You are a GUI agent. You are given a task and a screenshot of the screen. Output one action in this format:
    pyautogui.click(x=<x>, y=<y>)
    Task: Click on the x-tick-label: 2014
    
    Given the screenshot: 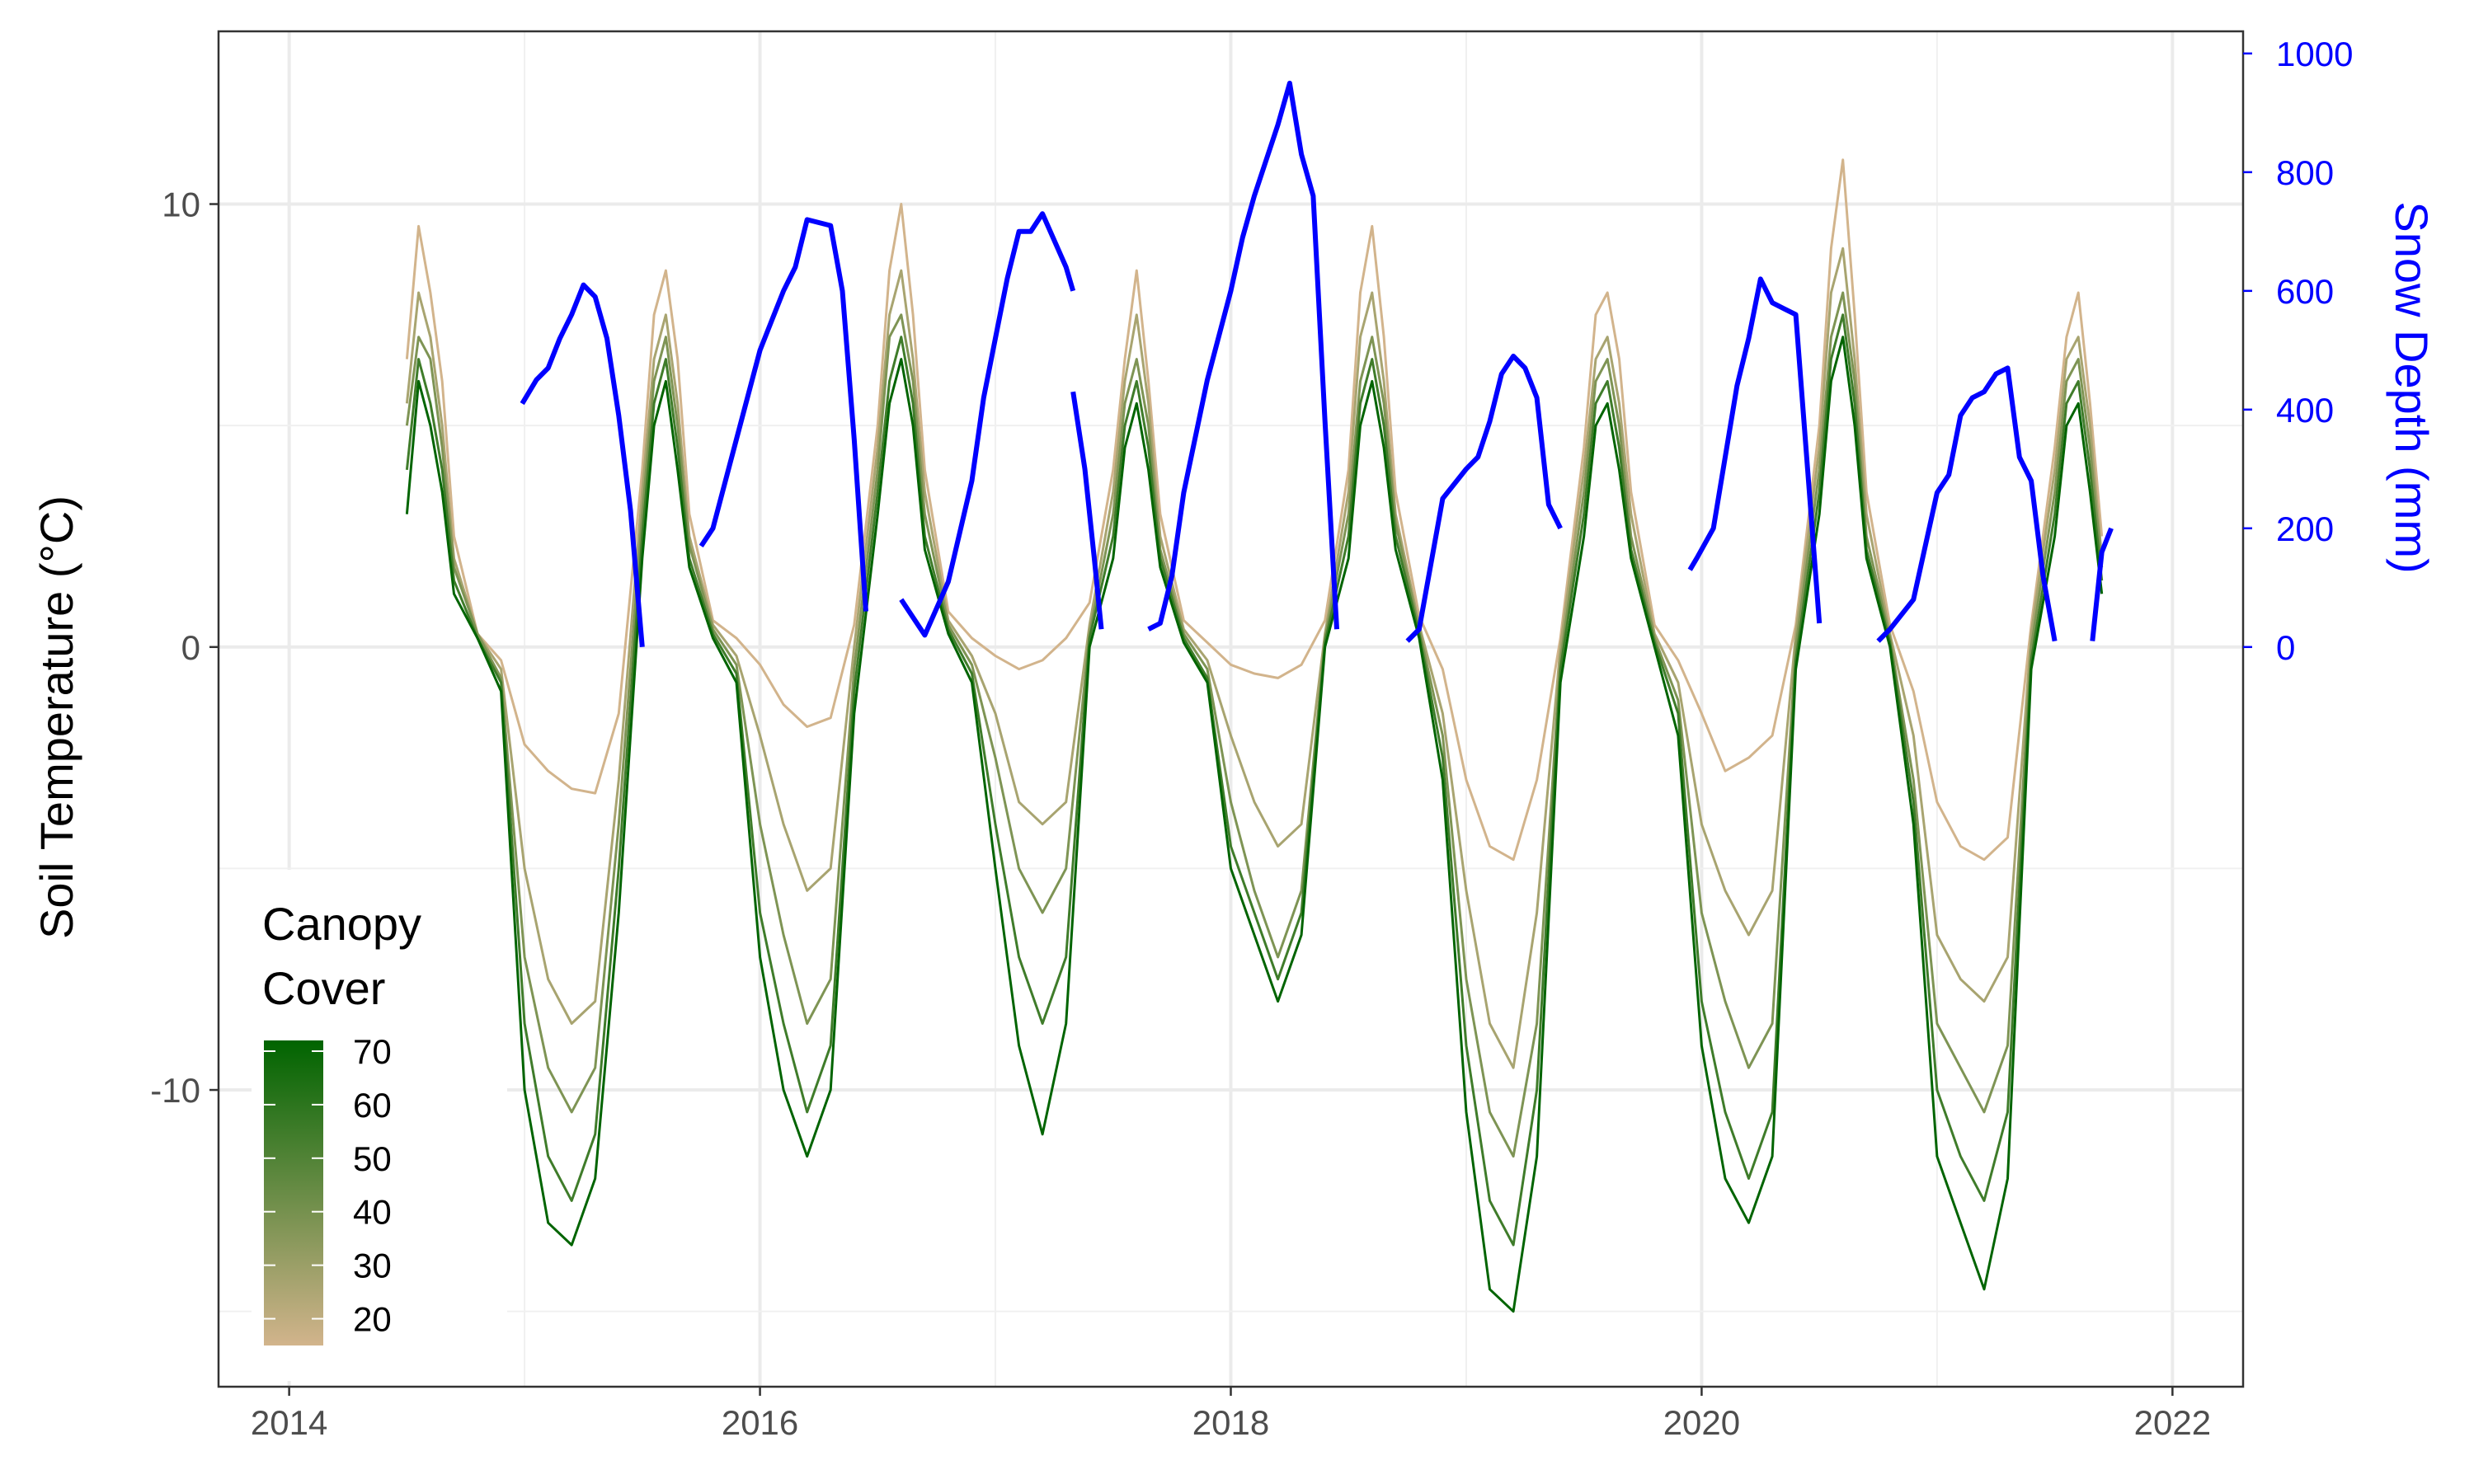 What is the action you would take?
    pyautogui.click(x=289, y=1422)
    